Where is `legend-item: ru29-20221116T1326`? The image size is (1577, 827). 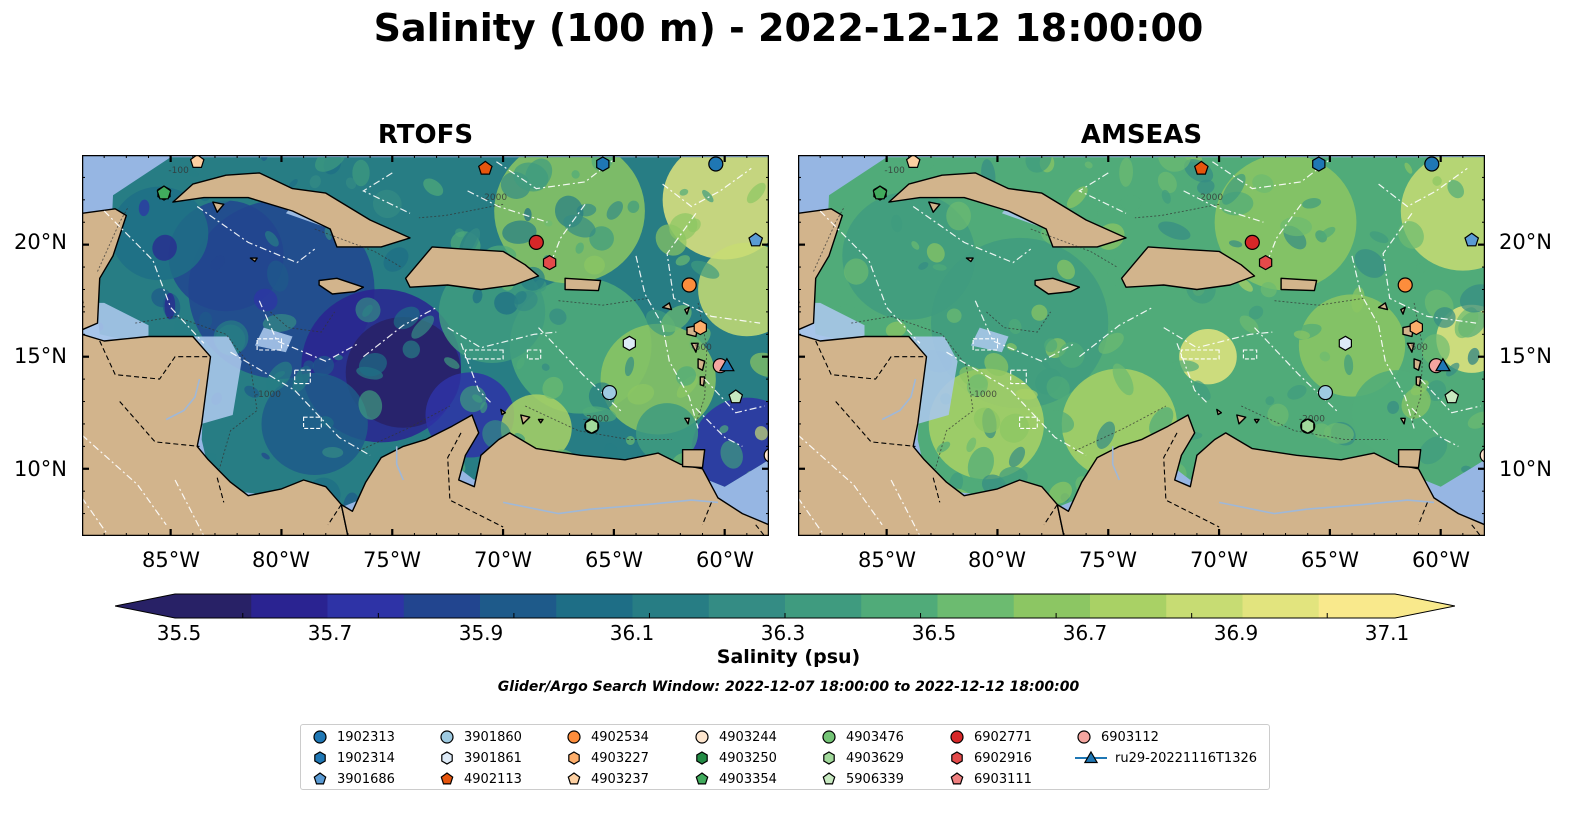 legend-item: ru29-20221116T1326 is located at coordinates (1166, 758).